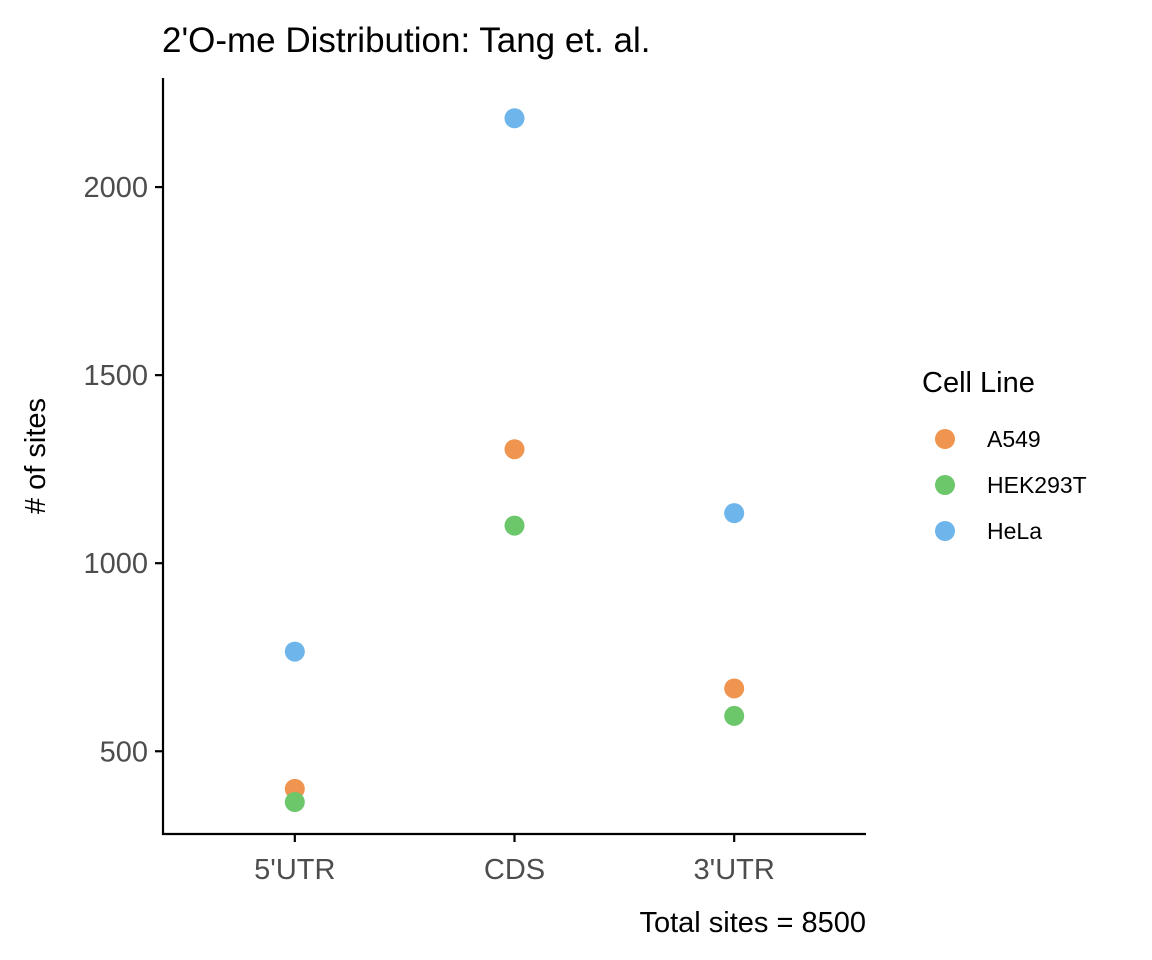 This screenshot has width=1152, height=960. Describe the element at coordinates (945, 531) in the screenshot. I see `legend-key-hela` at that location.